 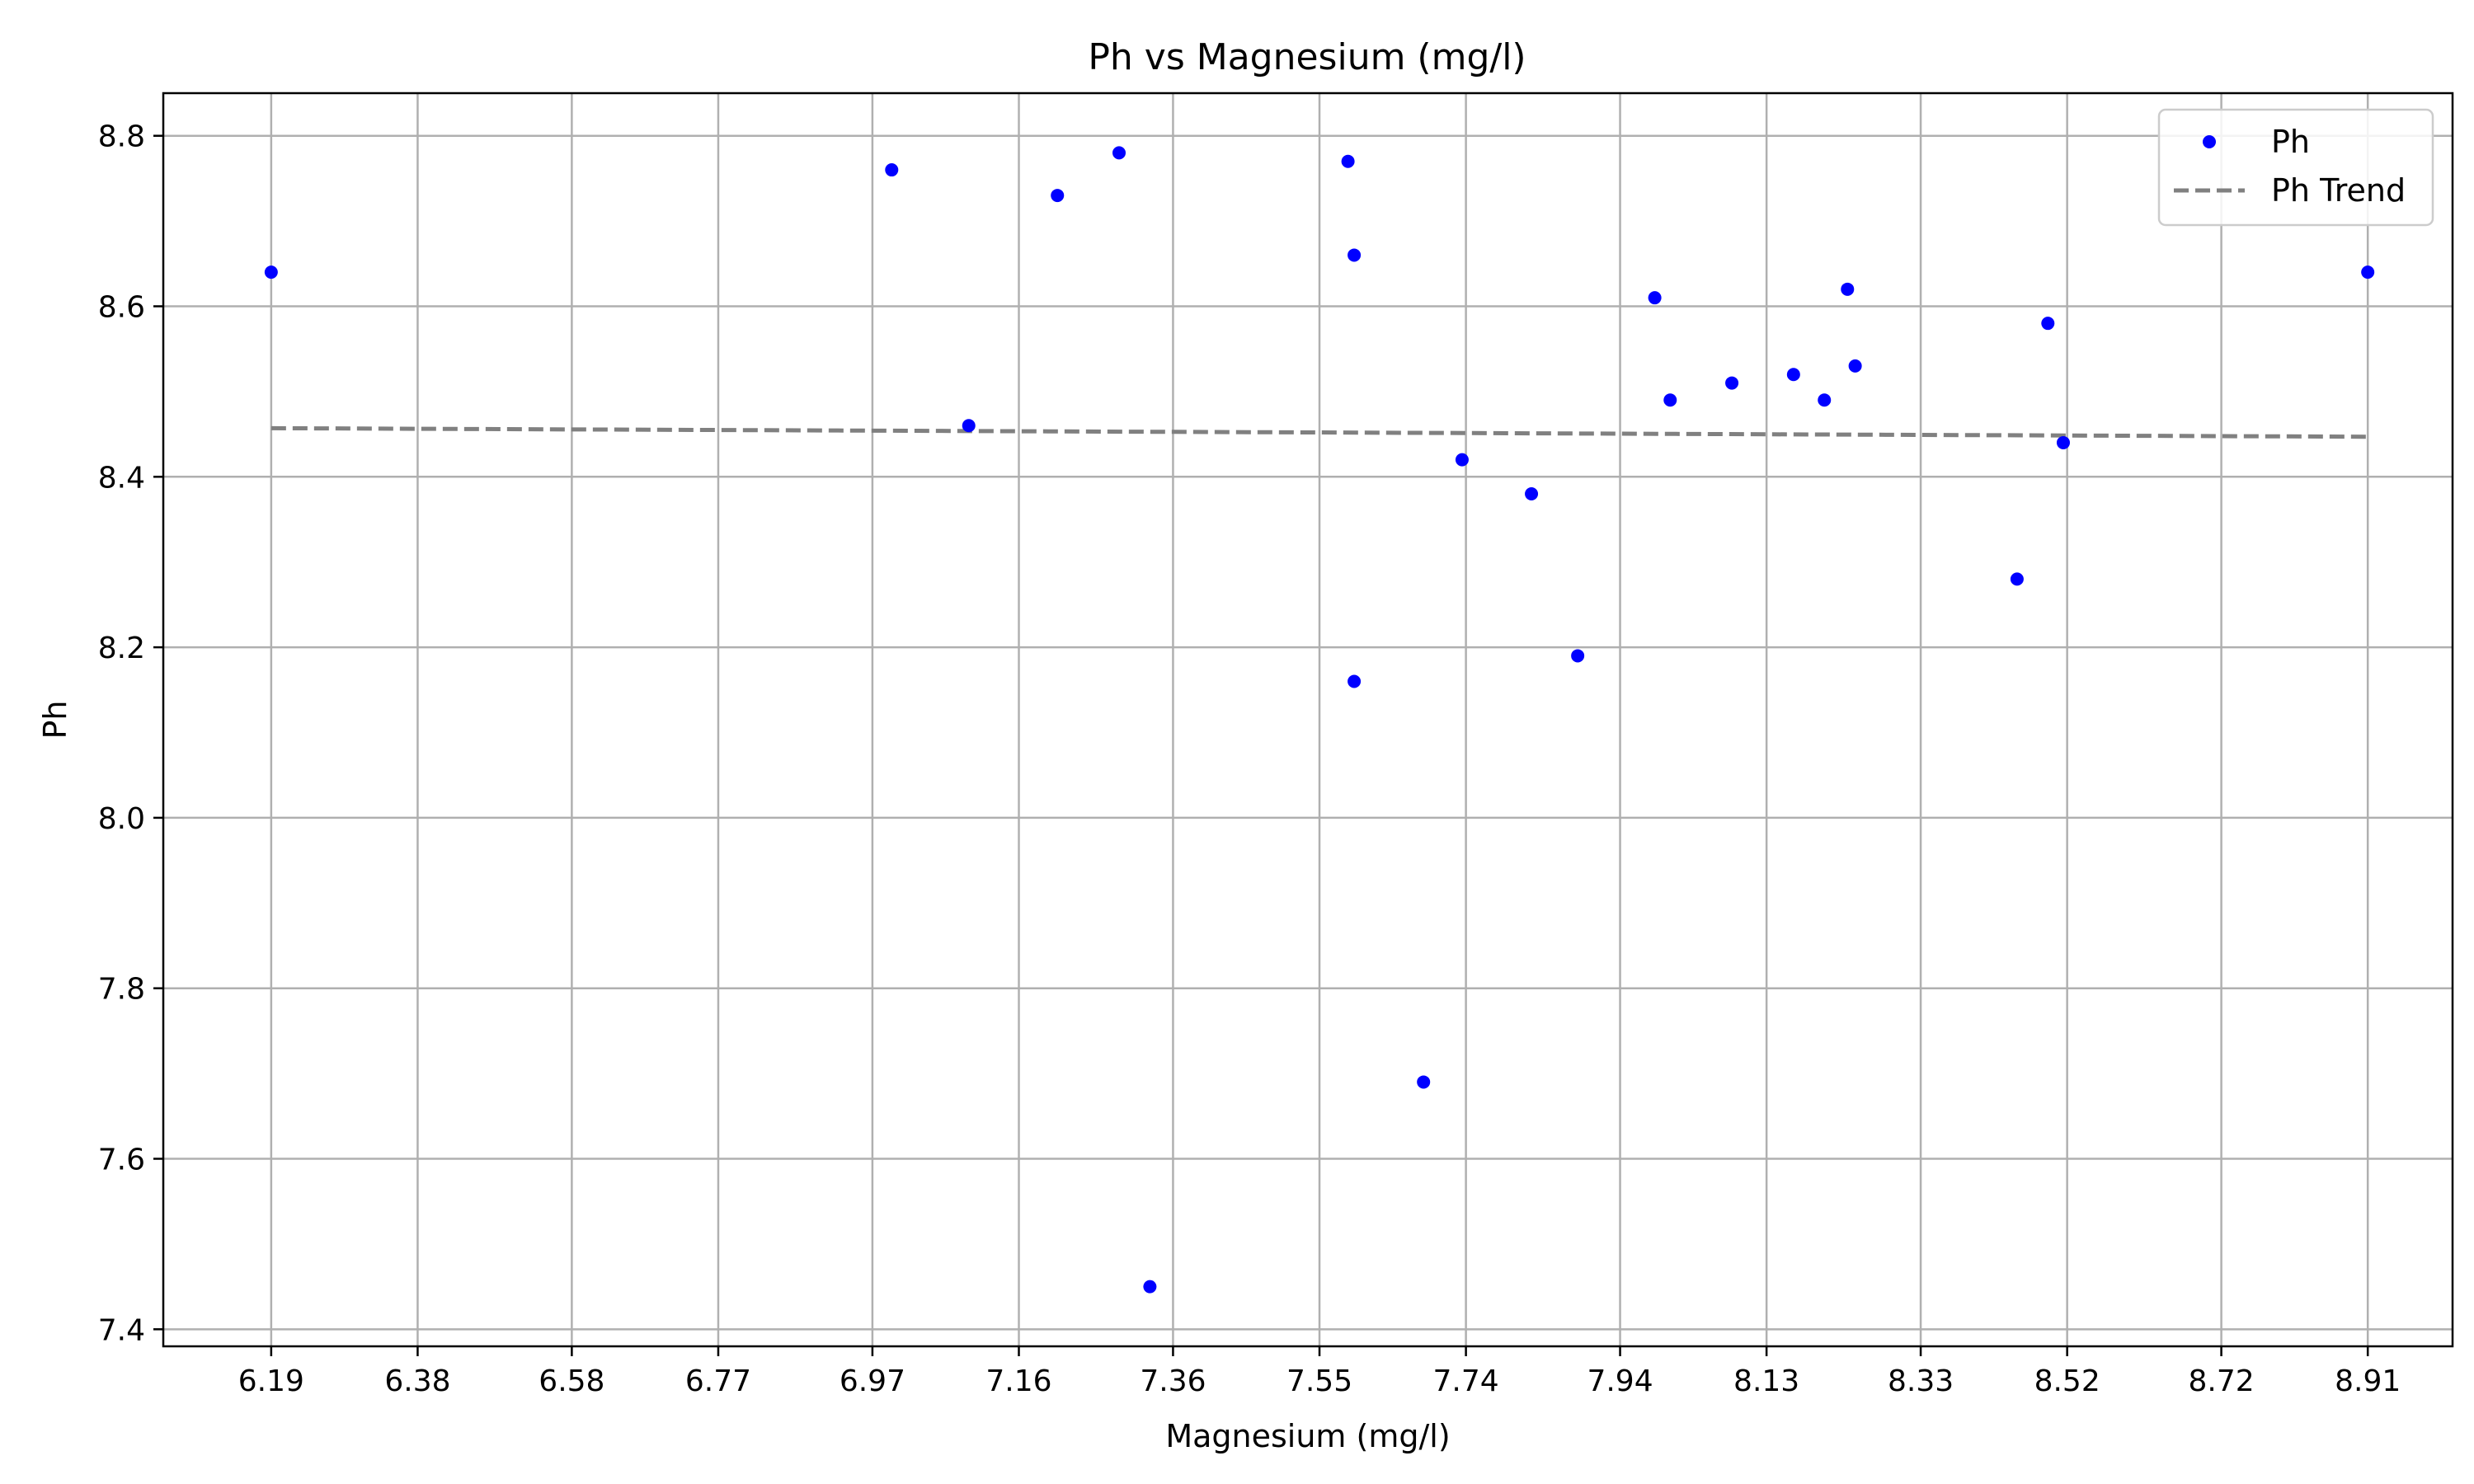 What do you see at coordinates (121, 819) in the screenshot?
I see `y-tick-label: 8.0` at bounding box center [121, 819].